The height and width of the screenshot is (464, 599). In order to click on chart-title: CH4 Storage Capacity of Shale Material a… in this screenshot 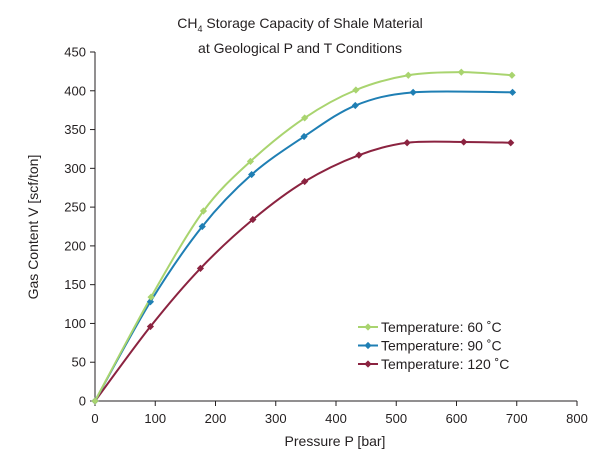, I will do `click(300, 36)`.